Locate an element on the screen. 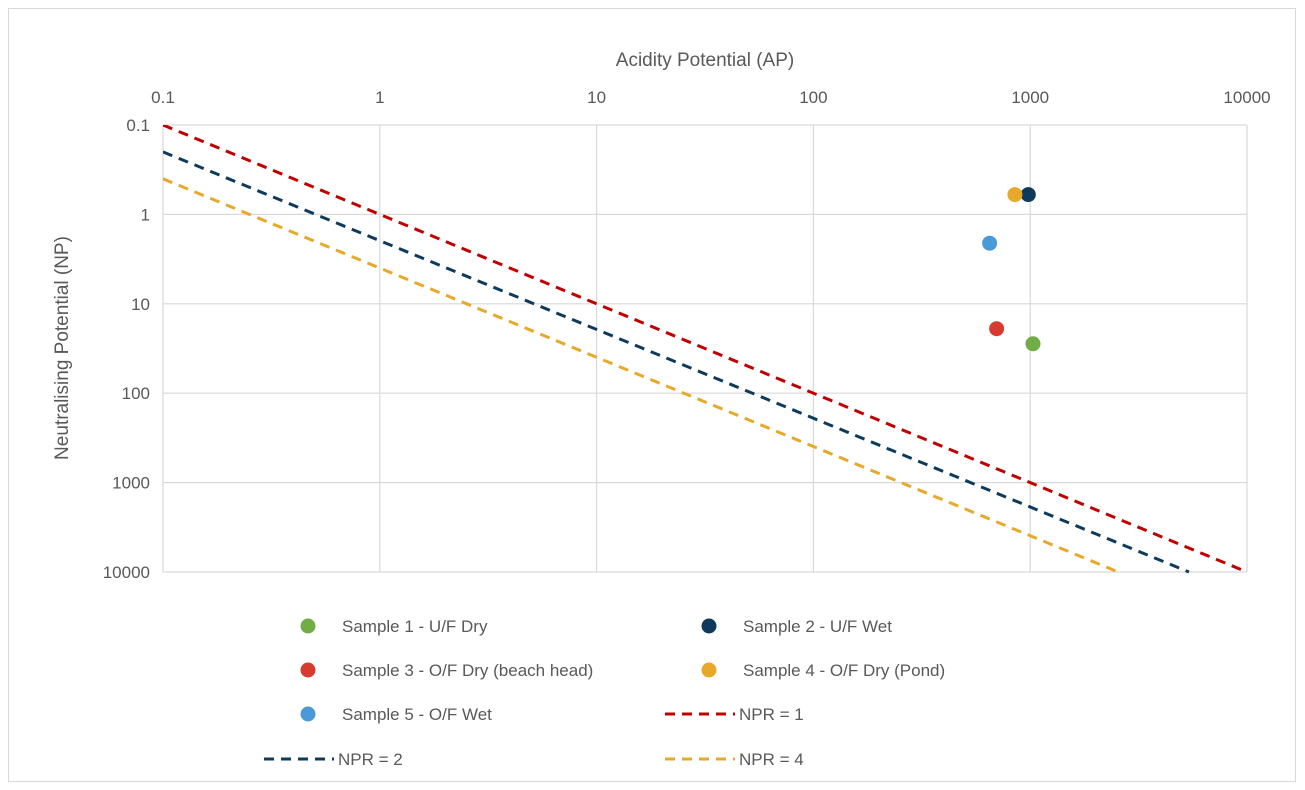  y-tick-labels: 0.1 1 10 100 1000 10000 is located at coordinates (126, 349).